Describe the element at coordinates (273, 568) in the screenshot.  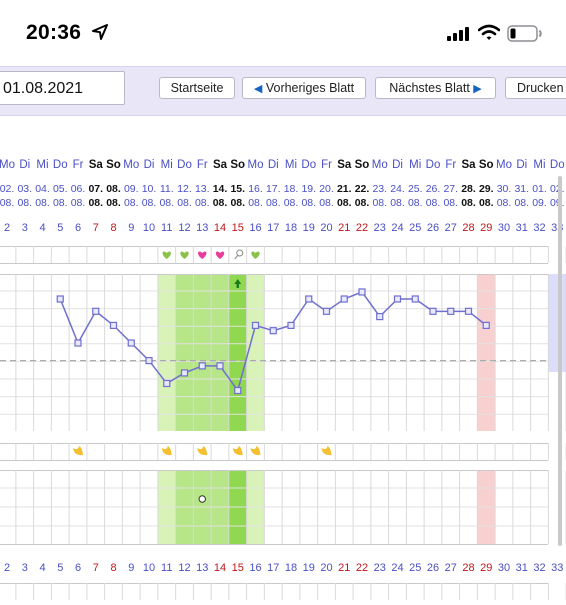
I see `cycle-day-number-bottom: 17` at that location.